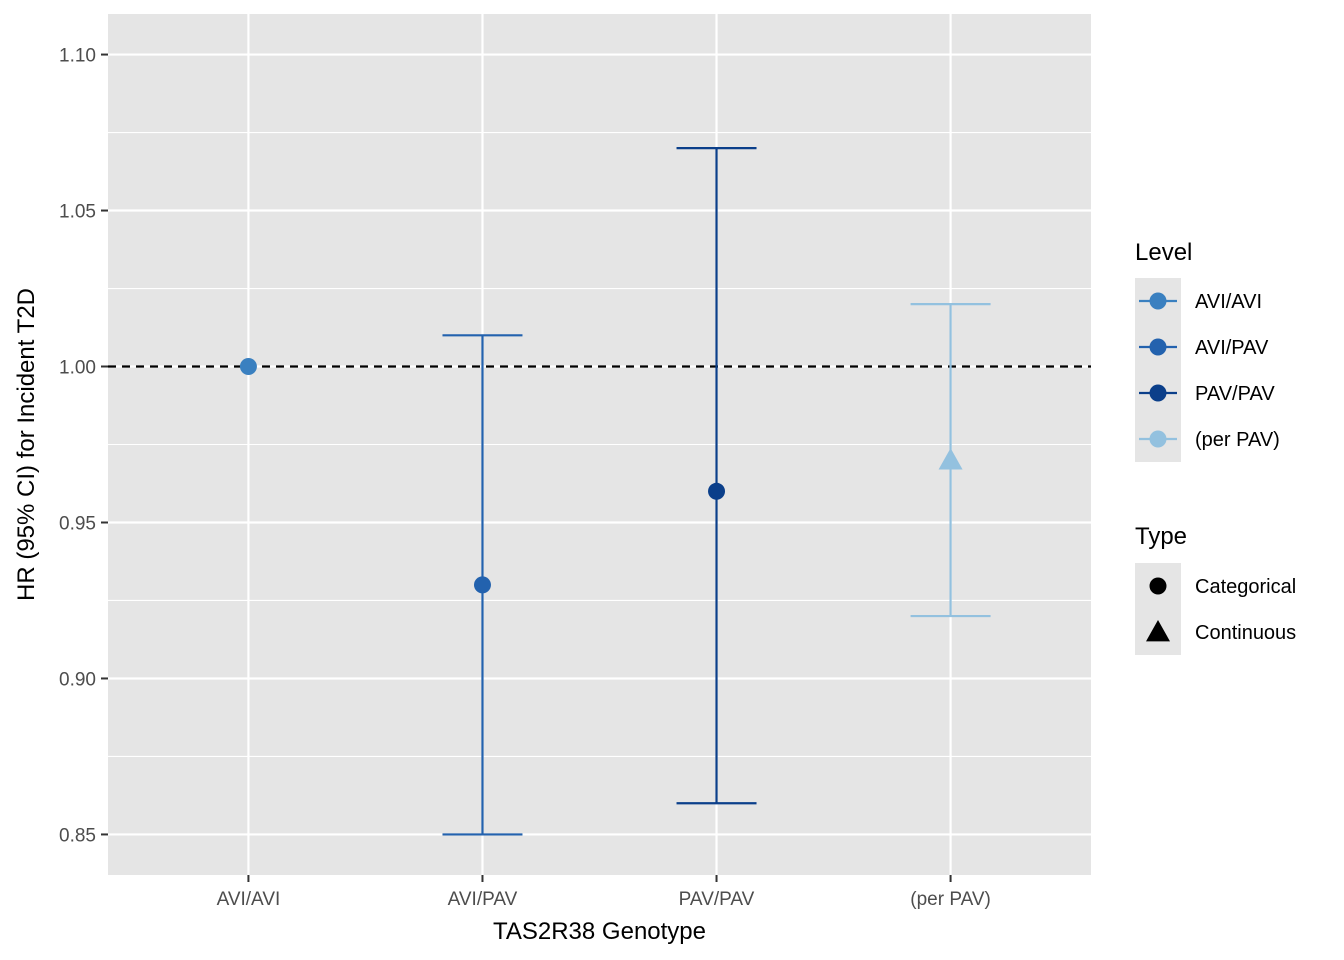 The height and width of the screenshot is (960, 1344). I want to click on legend-type-key-circle, so click(1158, 586).